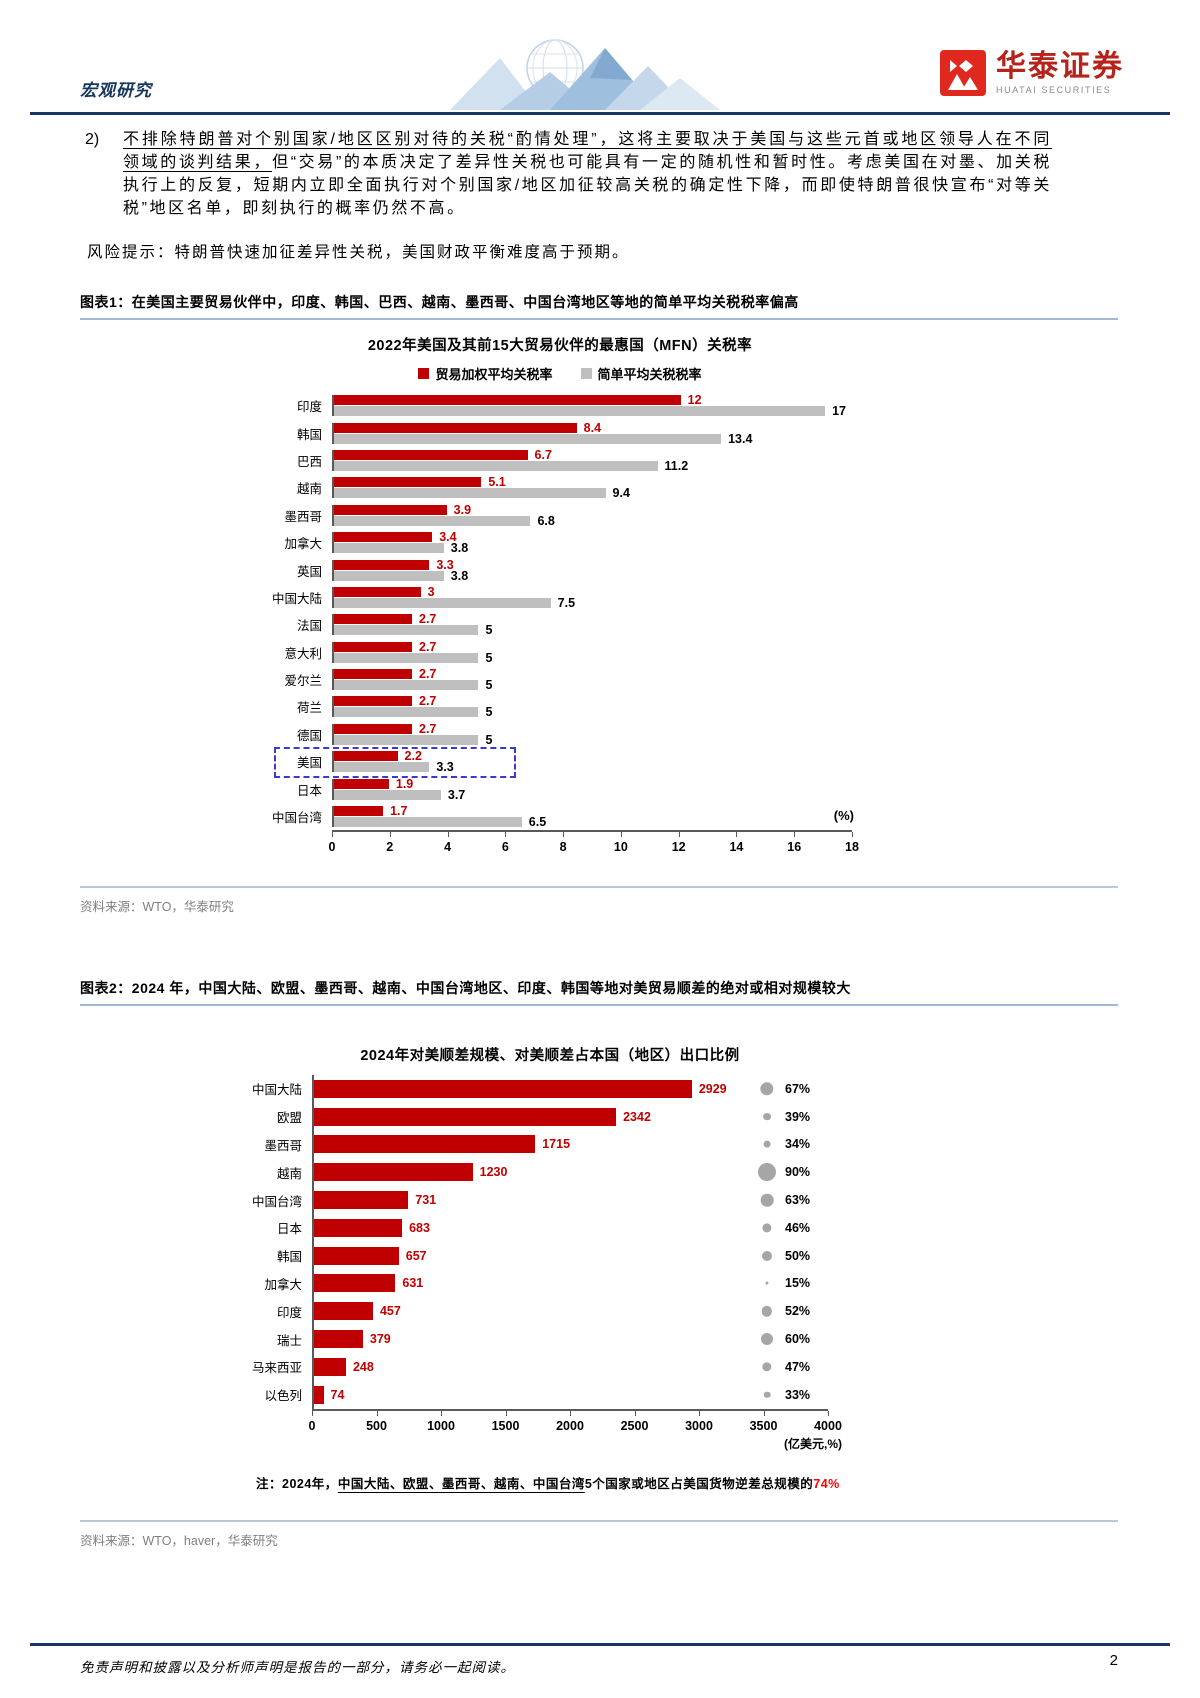  Describe the element at coordinates (570, 1425) in the screenshot. I see `axis-tick-label: 2000` at that location.